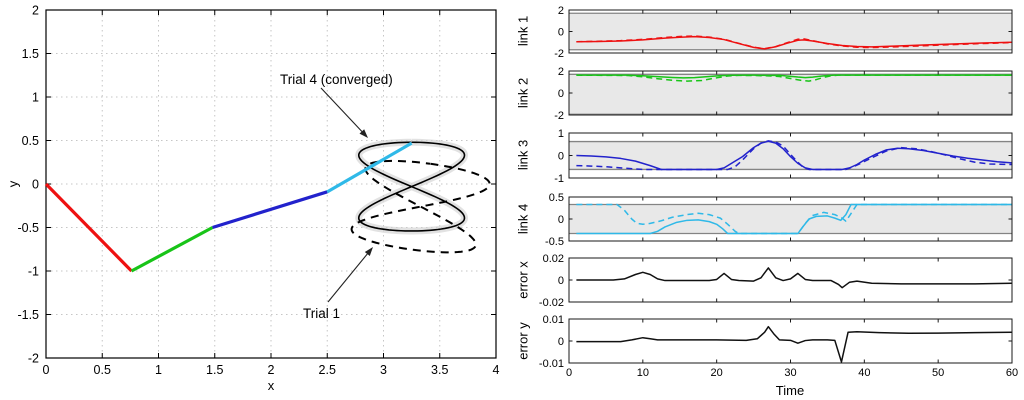  Describe the element at coordinates (551, 364) in the screenshot. I see `y-tick-label: -0.01` at that location.